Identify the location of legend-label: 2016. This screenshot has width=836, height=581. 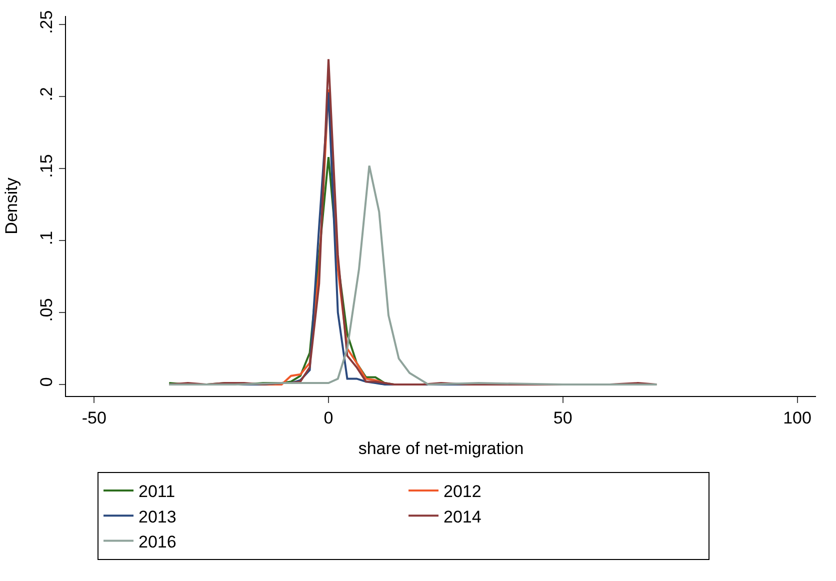
(157, 542).